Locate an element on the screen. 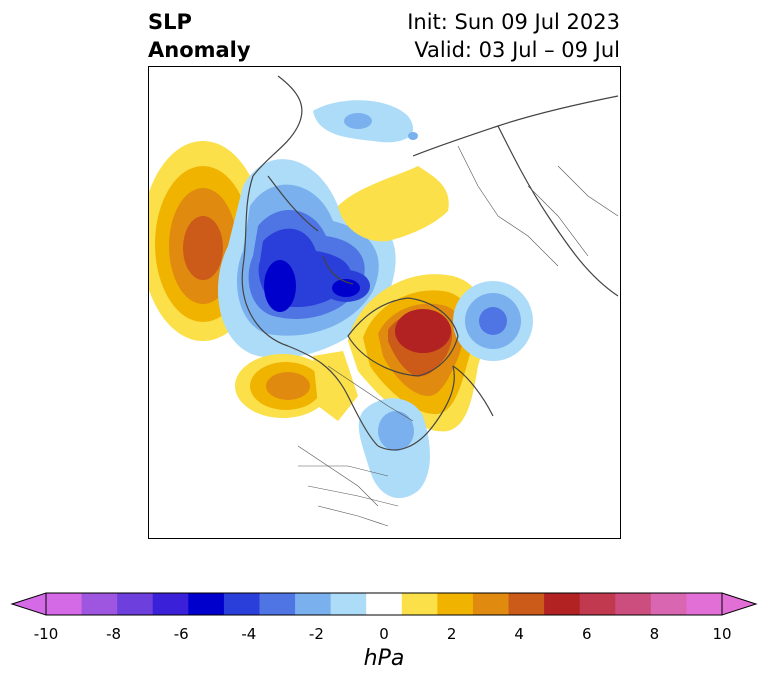  colorbar-extend-max is located at coordinates (739, 604).